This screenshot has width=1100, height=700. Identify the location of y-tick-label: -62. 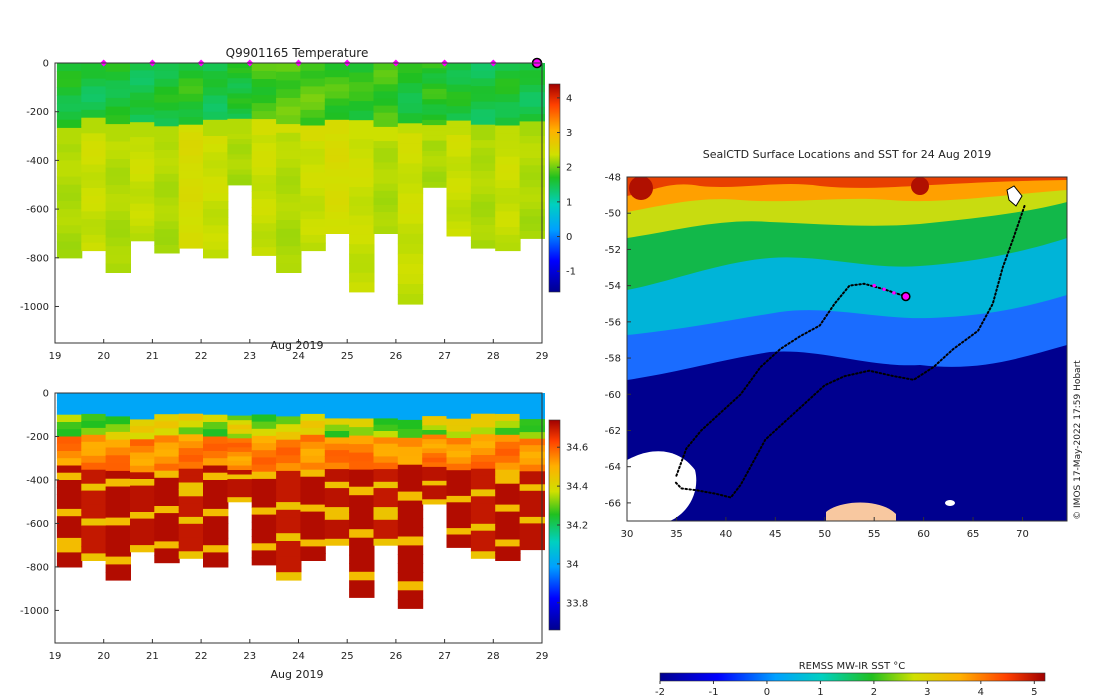
(613, 431).